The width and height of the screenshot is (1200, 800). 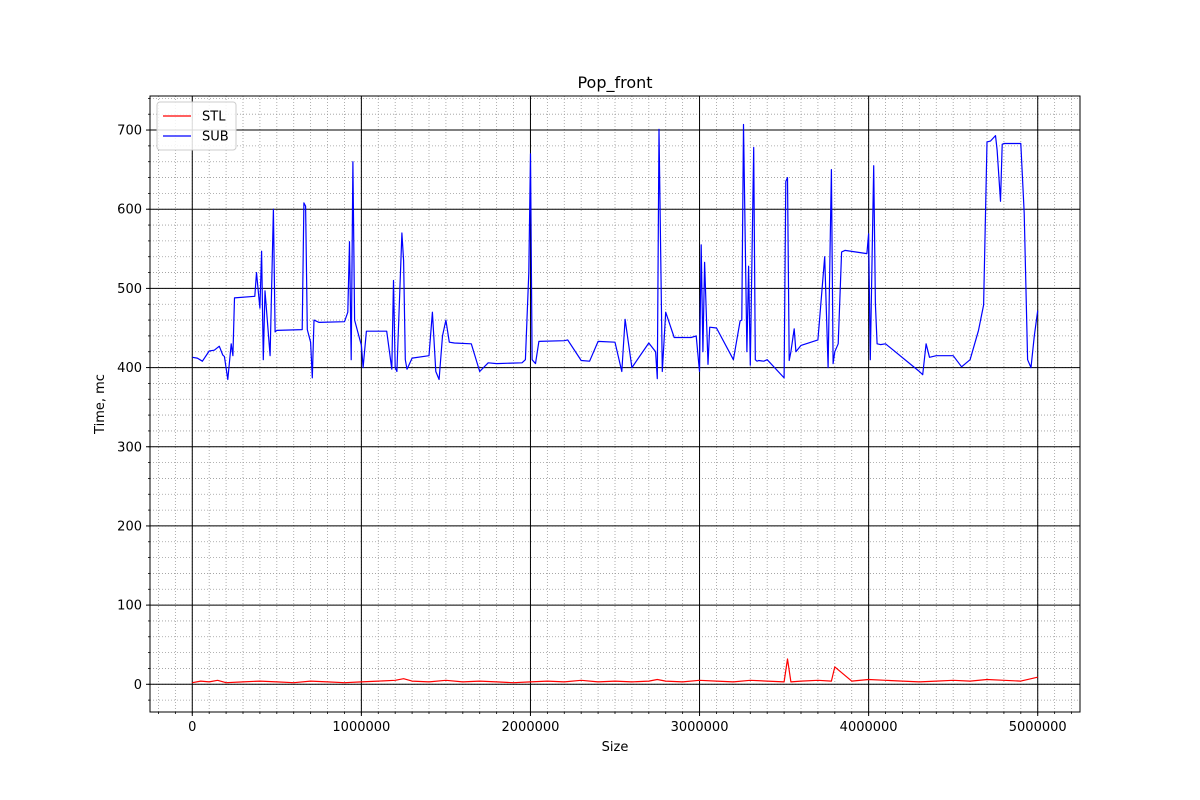 I want to click on legend: STL SUB, so click(x=196, y=126).